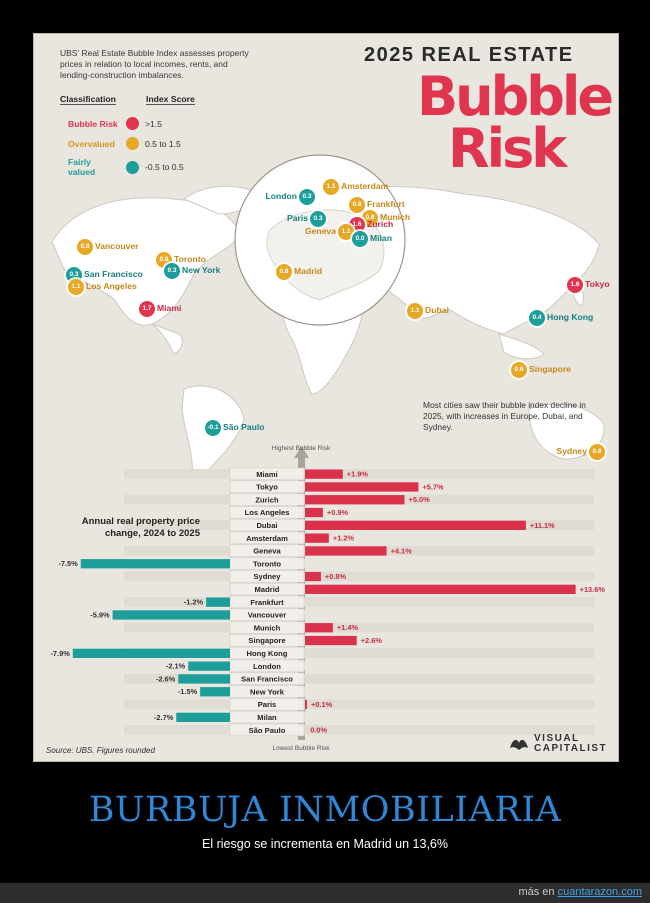  Describe the element at coordinates (420, 499) in the screenshot. I see `data-label-zurich: +5.0%` at that location.